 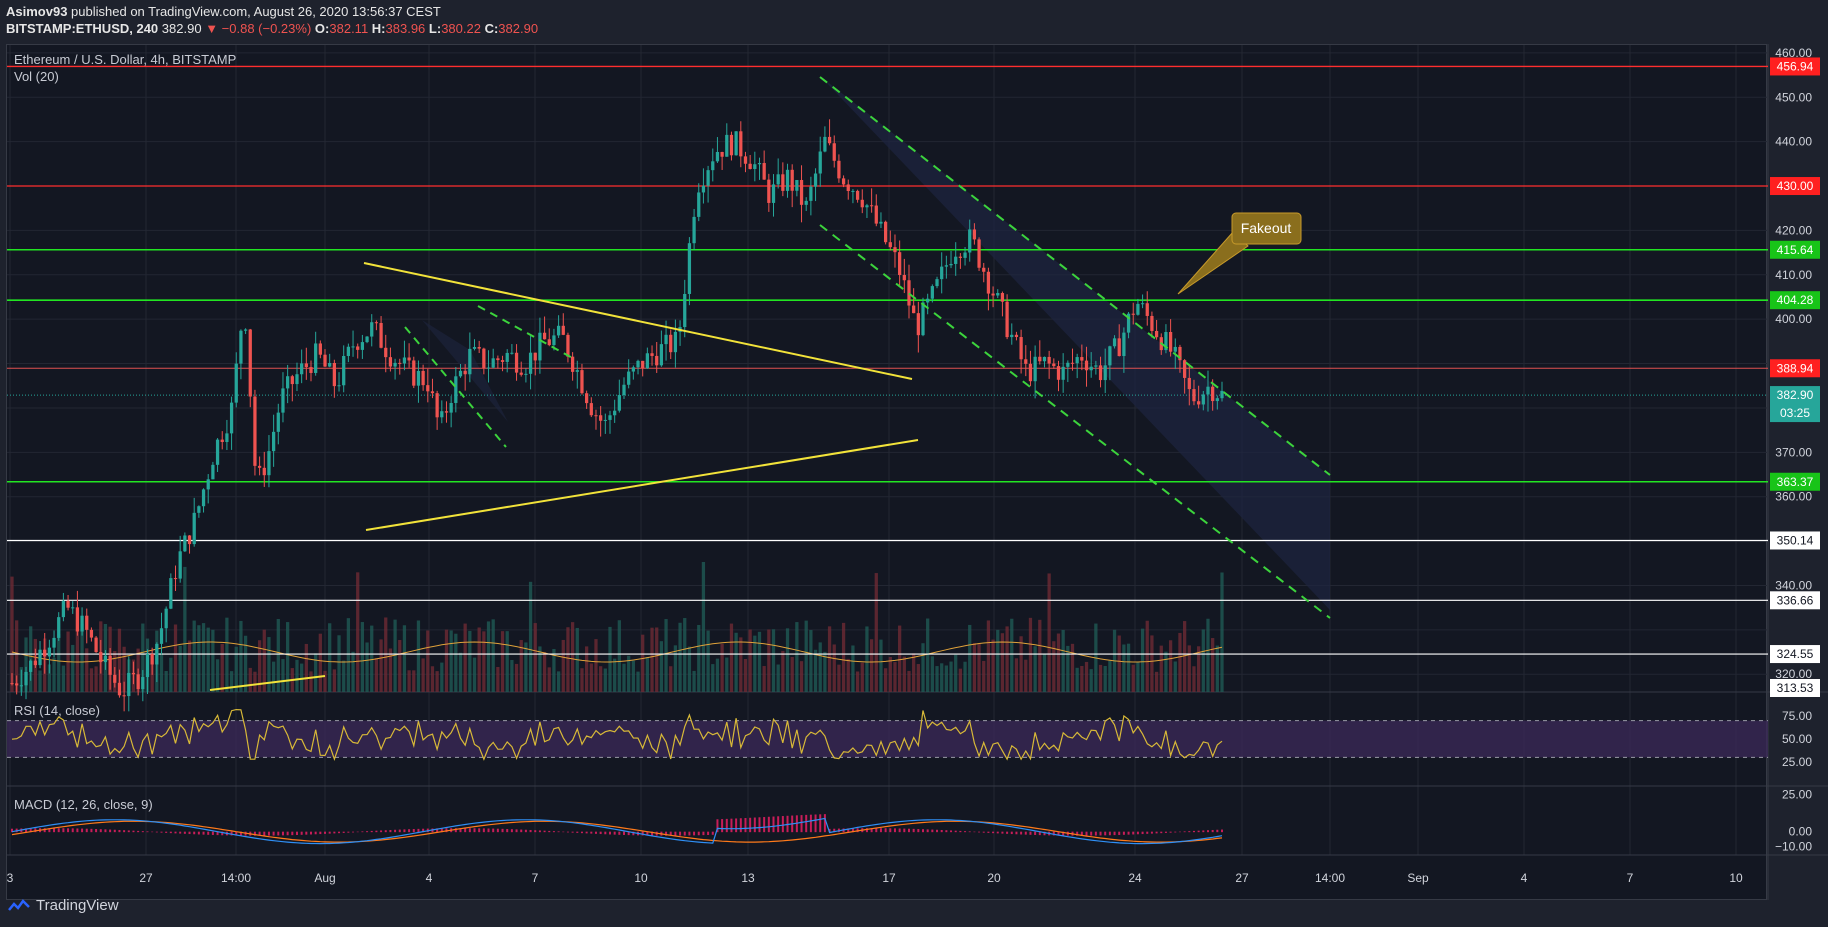 I want to click on author-name: Asimov93, so click(x=37, y=11).